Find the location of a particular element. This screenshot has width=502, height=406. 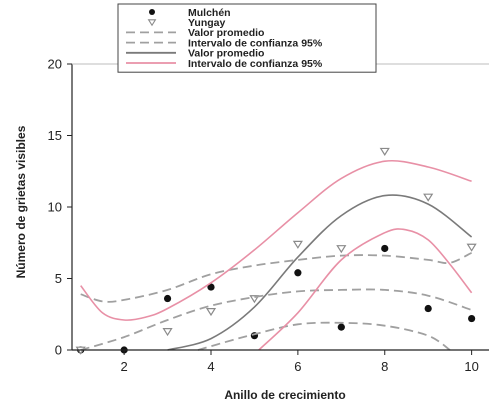

x-tick-label: 4 is located at coordinates (210, 366).